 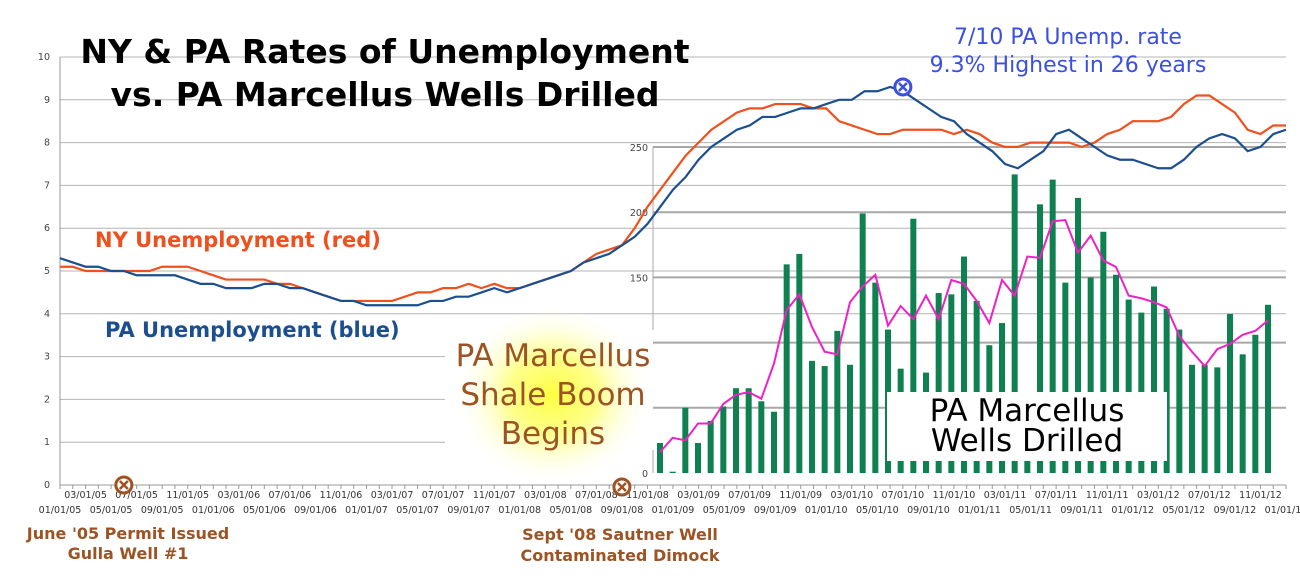 What do you see at coordinates (385, 94) in the screenshot?
I see `chart-title-line-2: vs. PA Marcellus Wells Drilled` at bounding box center [385, 94].